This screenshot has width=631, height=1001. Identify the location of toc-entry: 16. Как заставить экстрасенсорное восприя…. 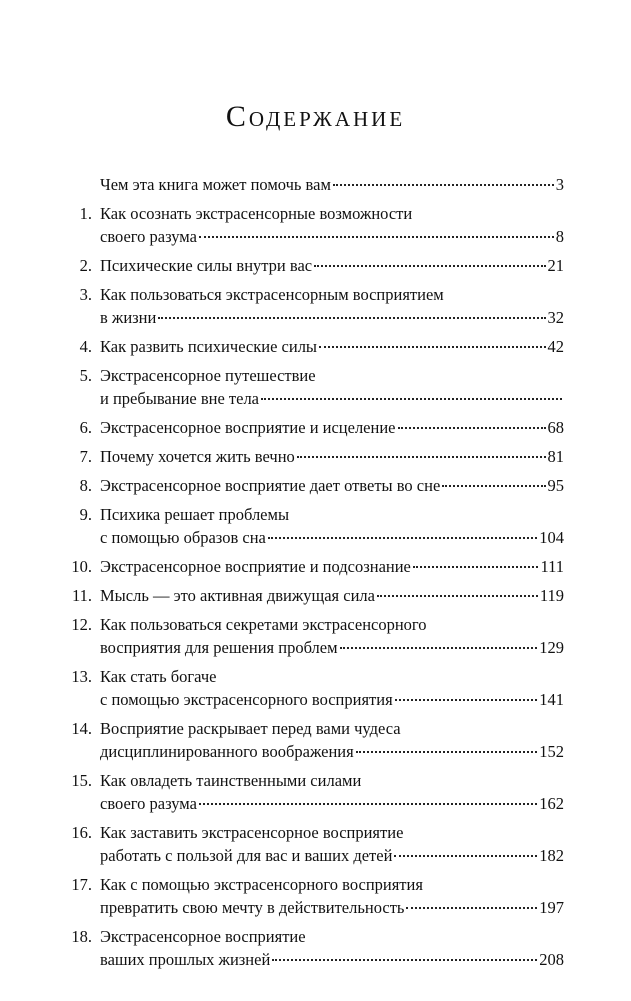
(312, 844).